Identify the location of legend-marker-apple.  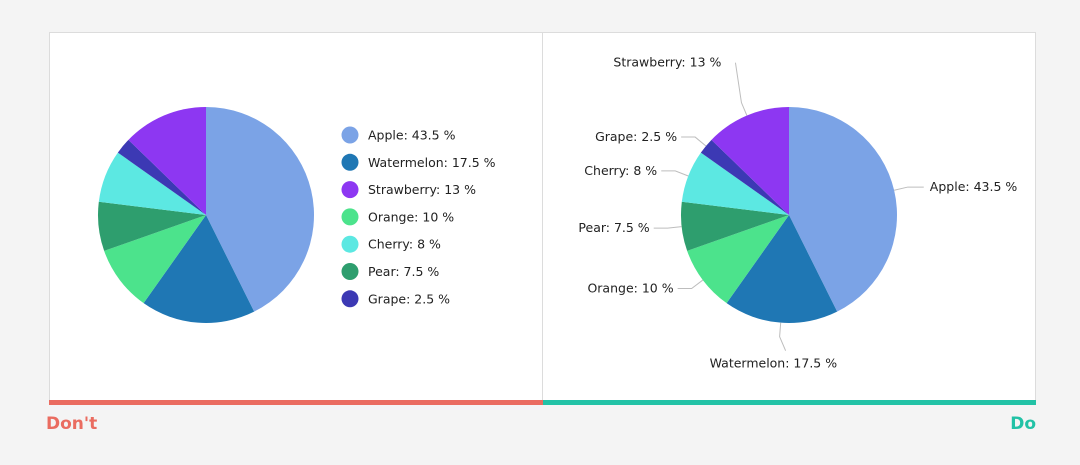
(350, 135).